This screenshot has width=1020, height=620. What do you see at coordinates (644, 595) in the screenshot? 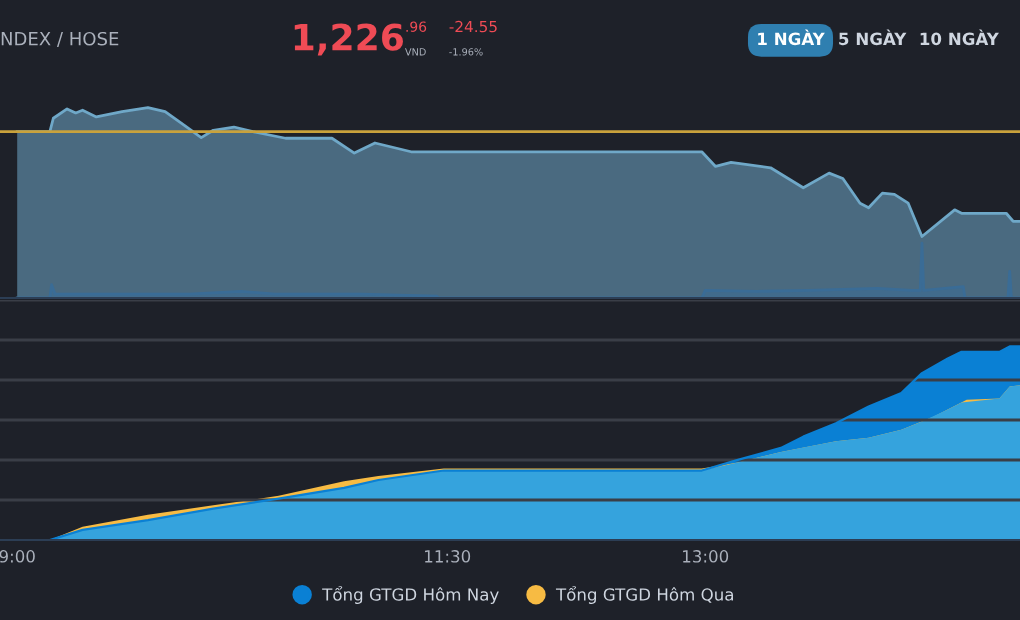
I see `legend-label: Tổng GTGD Hôm Qua` at bounding box center [644, 595].